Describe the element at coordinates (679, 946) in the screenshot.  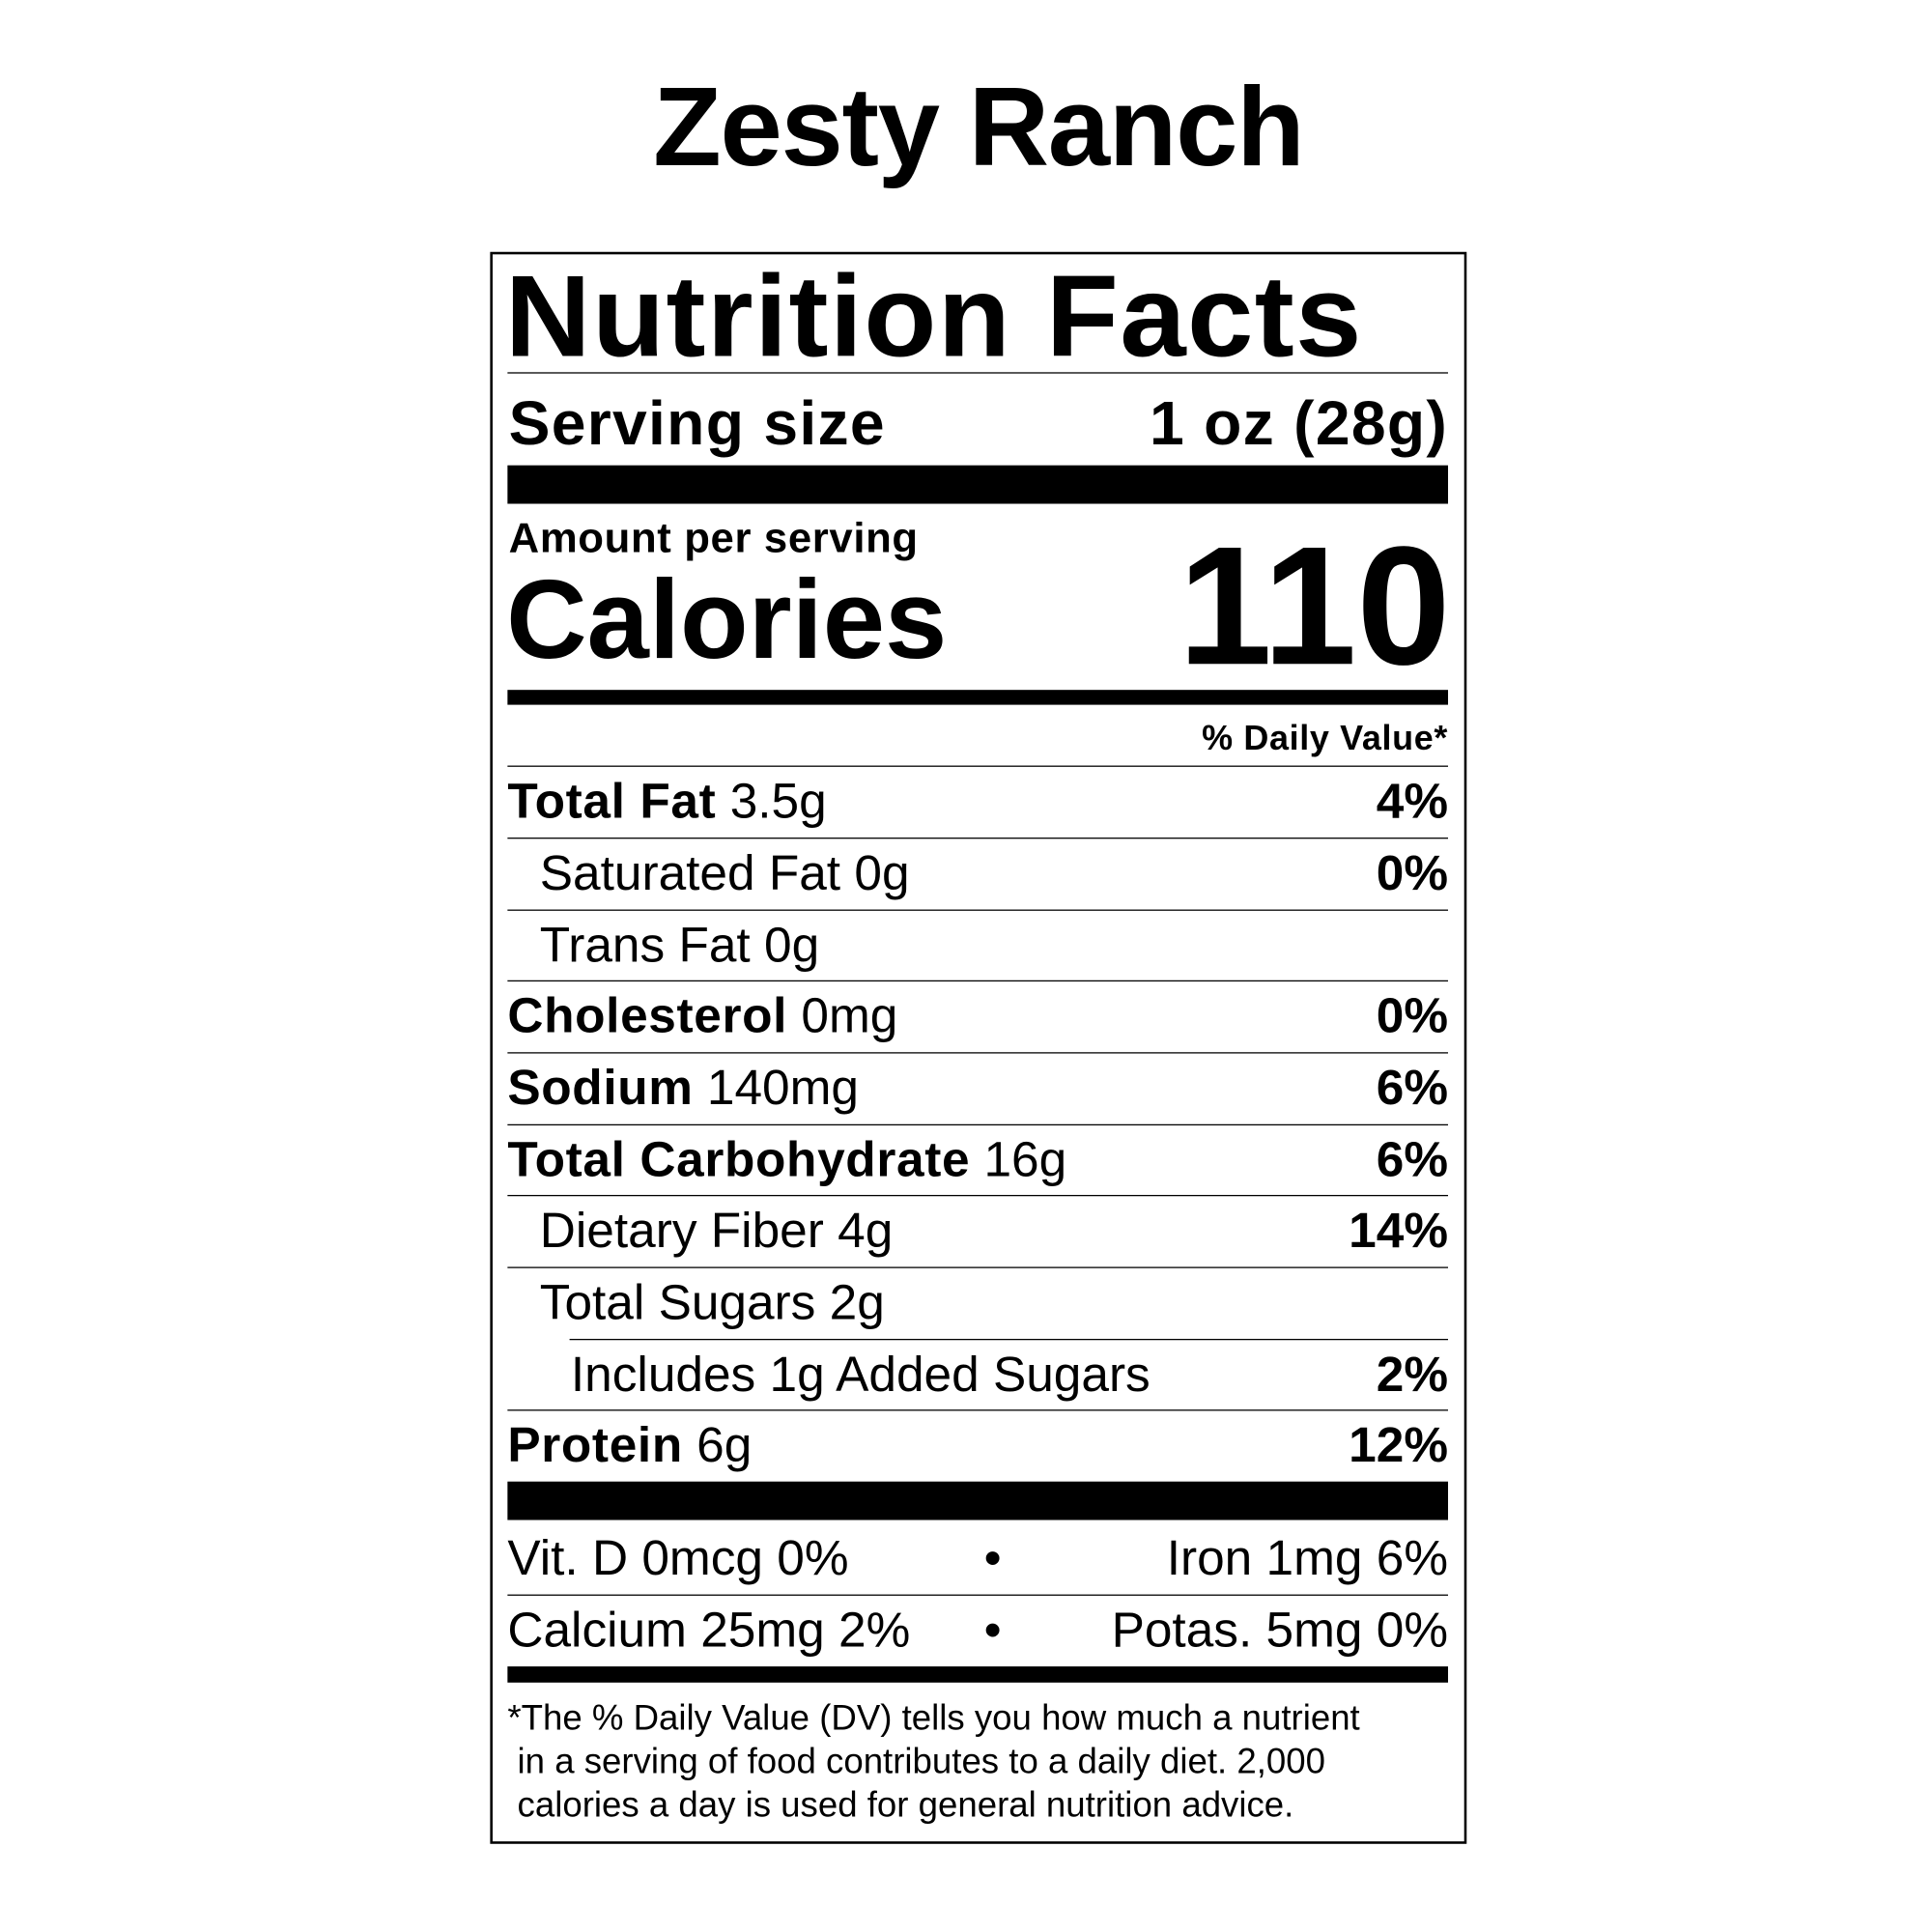
I see `nutrient-row-trans-fat: Trans Fat 0g` at that location.